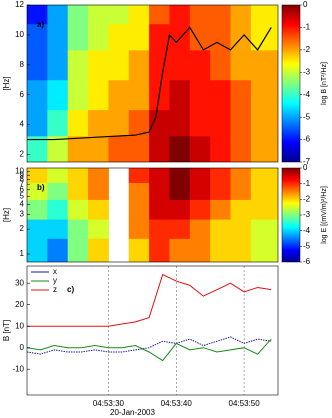  Describe the element at coordinates (19, 4) in the screenshot. I see `y-tick-label: 12` at that location.